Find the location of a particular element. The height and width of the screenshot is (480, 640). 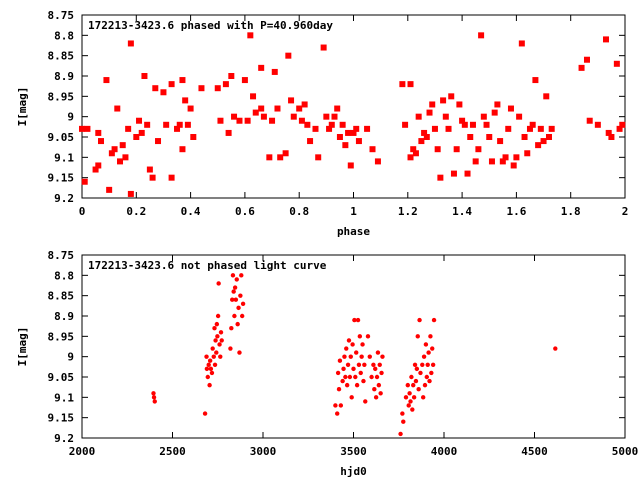

y-tick-label: 8.75 is located at coordinates (61, 255).